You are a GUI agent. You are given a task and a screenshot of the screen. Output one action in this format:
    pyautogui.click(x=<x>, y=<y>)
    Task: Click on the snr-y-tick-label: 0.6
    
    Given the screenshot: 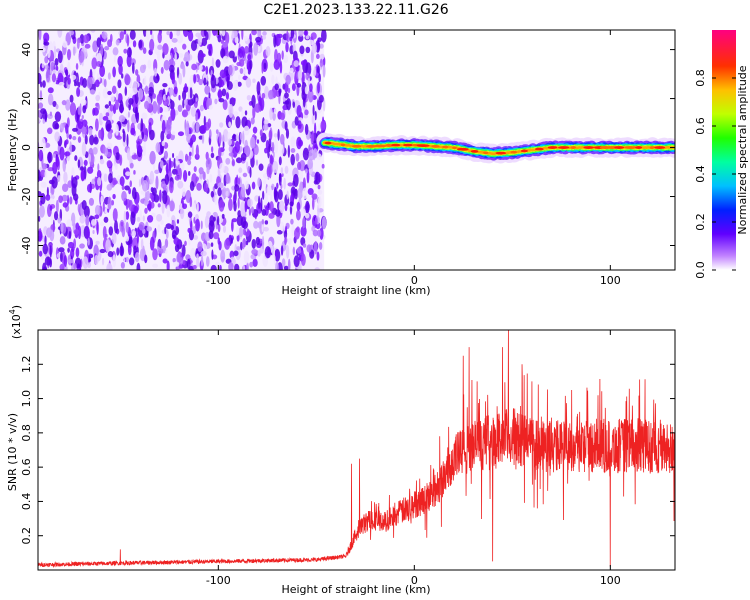 What is the action you would take?
    pyautogui.click(x=26, y=467)
    